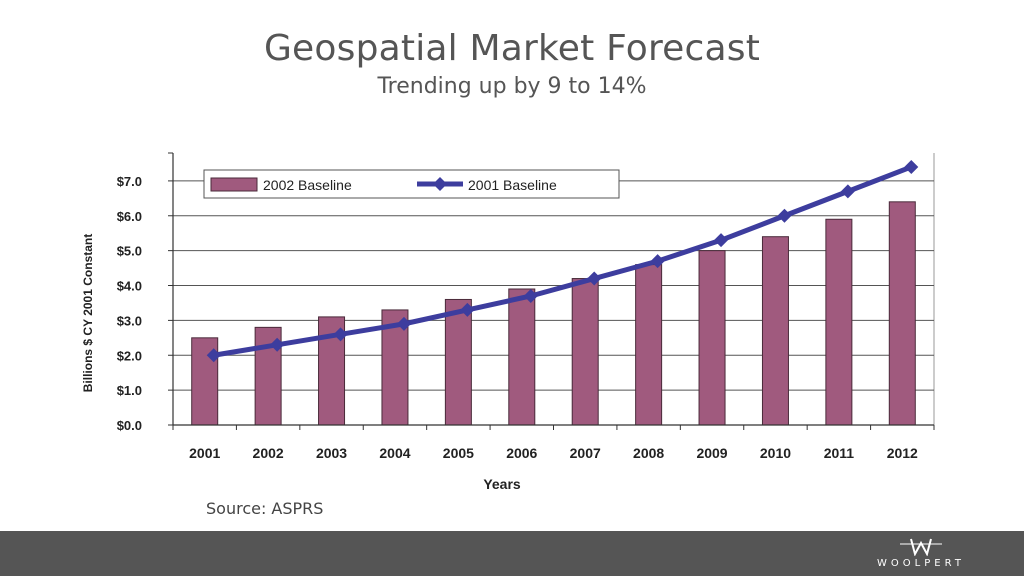 Image resolution: width=1024 pixels, height=576 pixels. I want to click on source-note: Source: ASPRS, so click(265, 508).